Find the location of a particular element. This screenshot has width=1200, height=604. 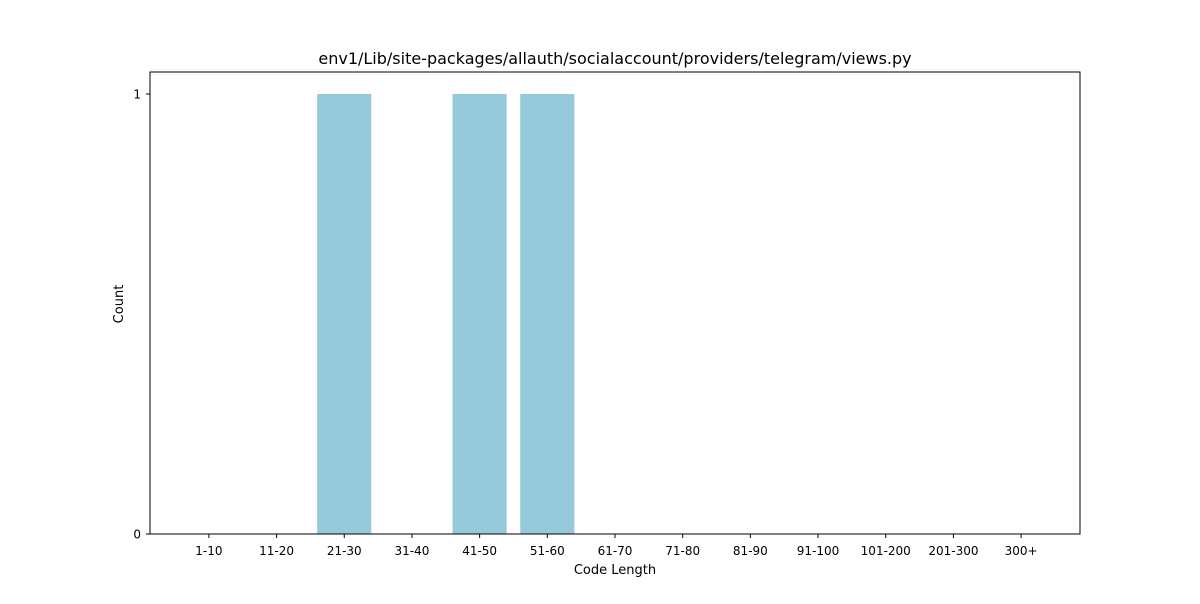

x-tick-label: 21-30 is located at coordinates (344, 551).